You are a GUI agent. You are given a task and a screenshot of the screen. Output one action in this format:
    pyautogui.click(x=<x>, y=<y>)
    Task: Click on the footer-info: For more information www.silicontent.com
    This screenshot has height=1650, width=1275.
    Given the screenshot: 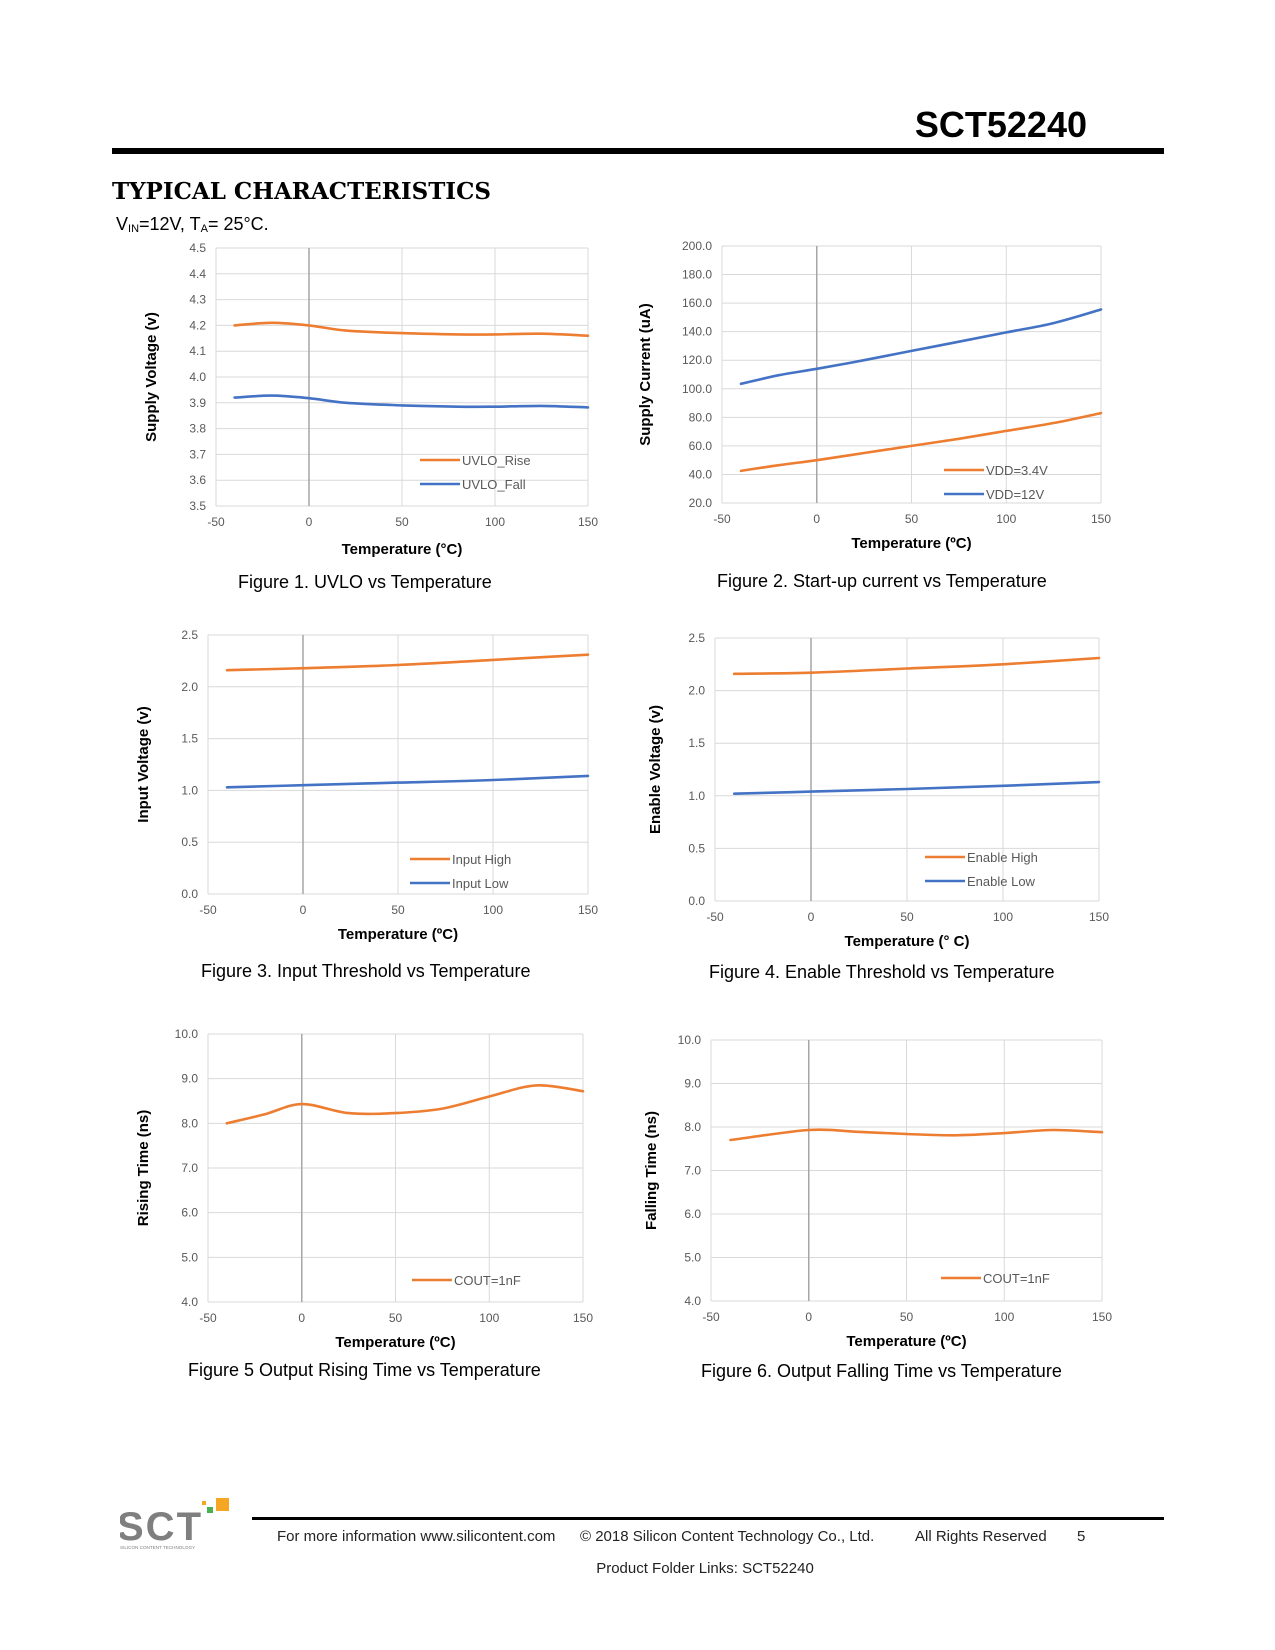 What is the action you would take?
    pyautogui.click(x=416, y=1536)
    